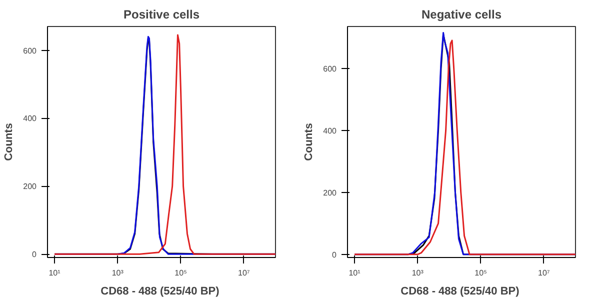 This screenshot has width=600, height=300. Describe the element at coordinates (161, 15) in the screenshot. I see `chart-title: Positive cells` at that location.